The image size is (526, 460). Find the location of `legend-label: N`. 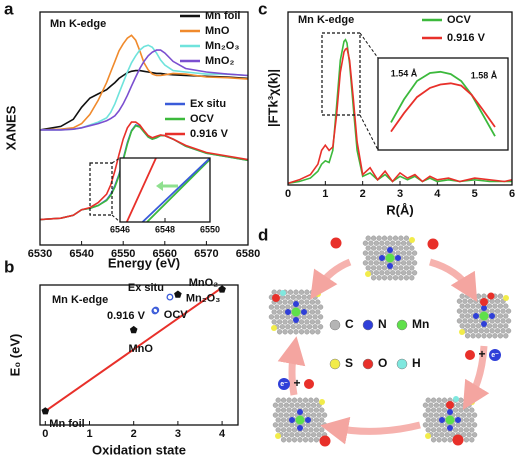

legend-label: N is located at coordinates (382, 324).